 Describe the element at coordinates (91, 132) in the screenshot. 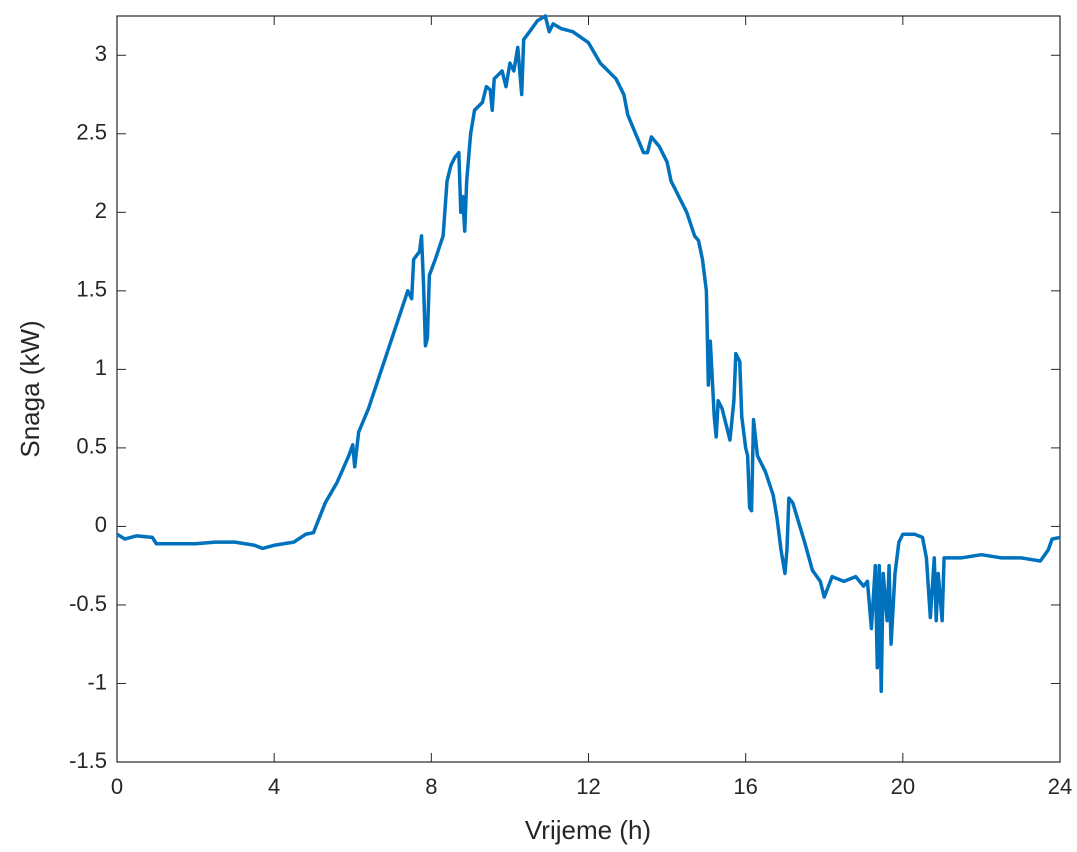

I see `y-tick-label: 2.5` at that location.